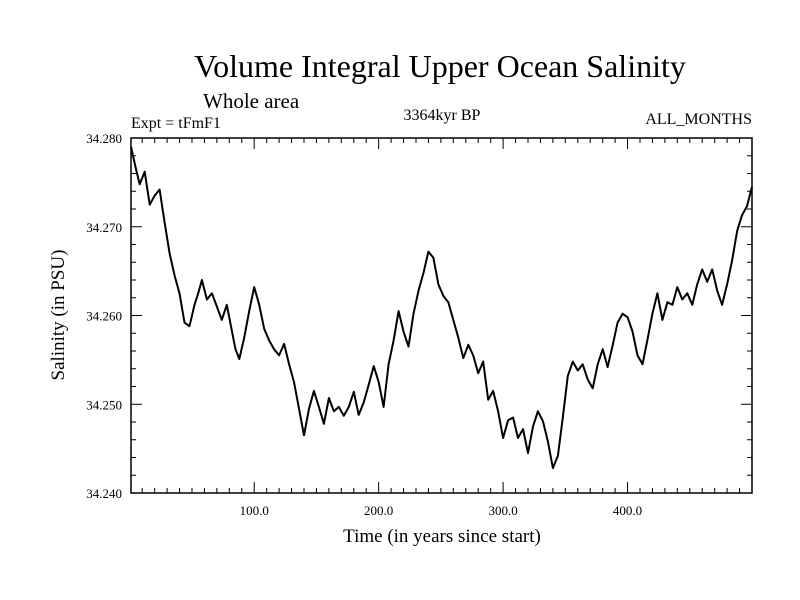 The width and height of the screenshot is (800, 600). Describe the element at coordinates (698, 119) in the screenshot. I see `months-label: ALL_MONTHS` at that location.